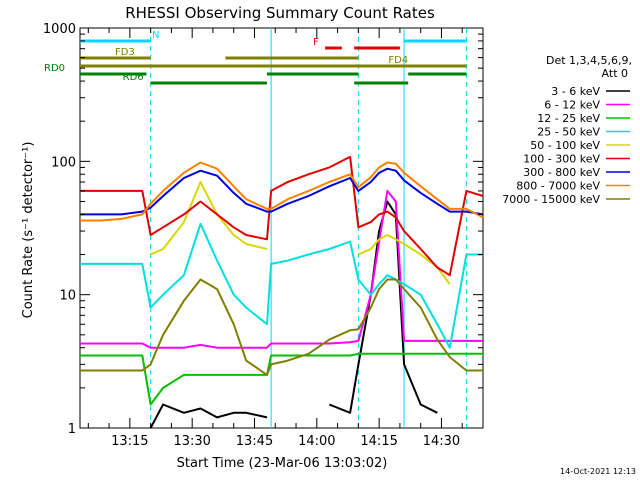 Image resolution: width=640 pixels, height=480 pixels. Describe the element at coordinates (281, 327) in the screenshot. I see `series-line-7000-15000-kev` at that location.